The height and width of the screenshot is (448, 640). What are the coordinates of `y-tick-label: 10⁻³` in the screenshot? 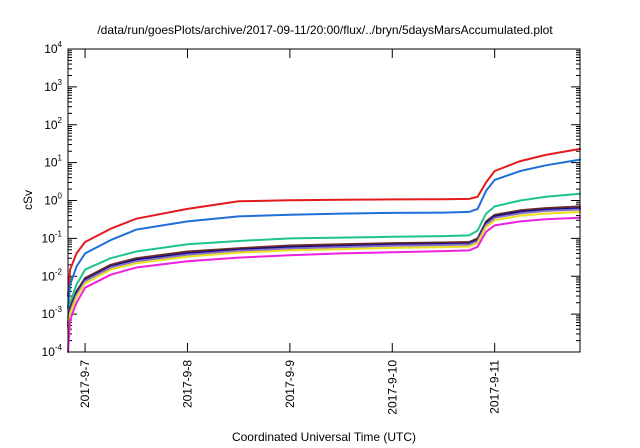 It's located at (52, 313).